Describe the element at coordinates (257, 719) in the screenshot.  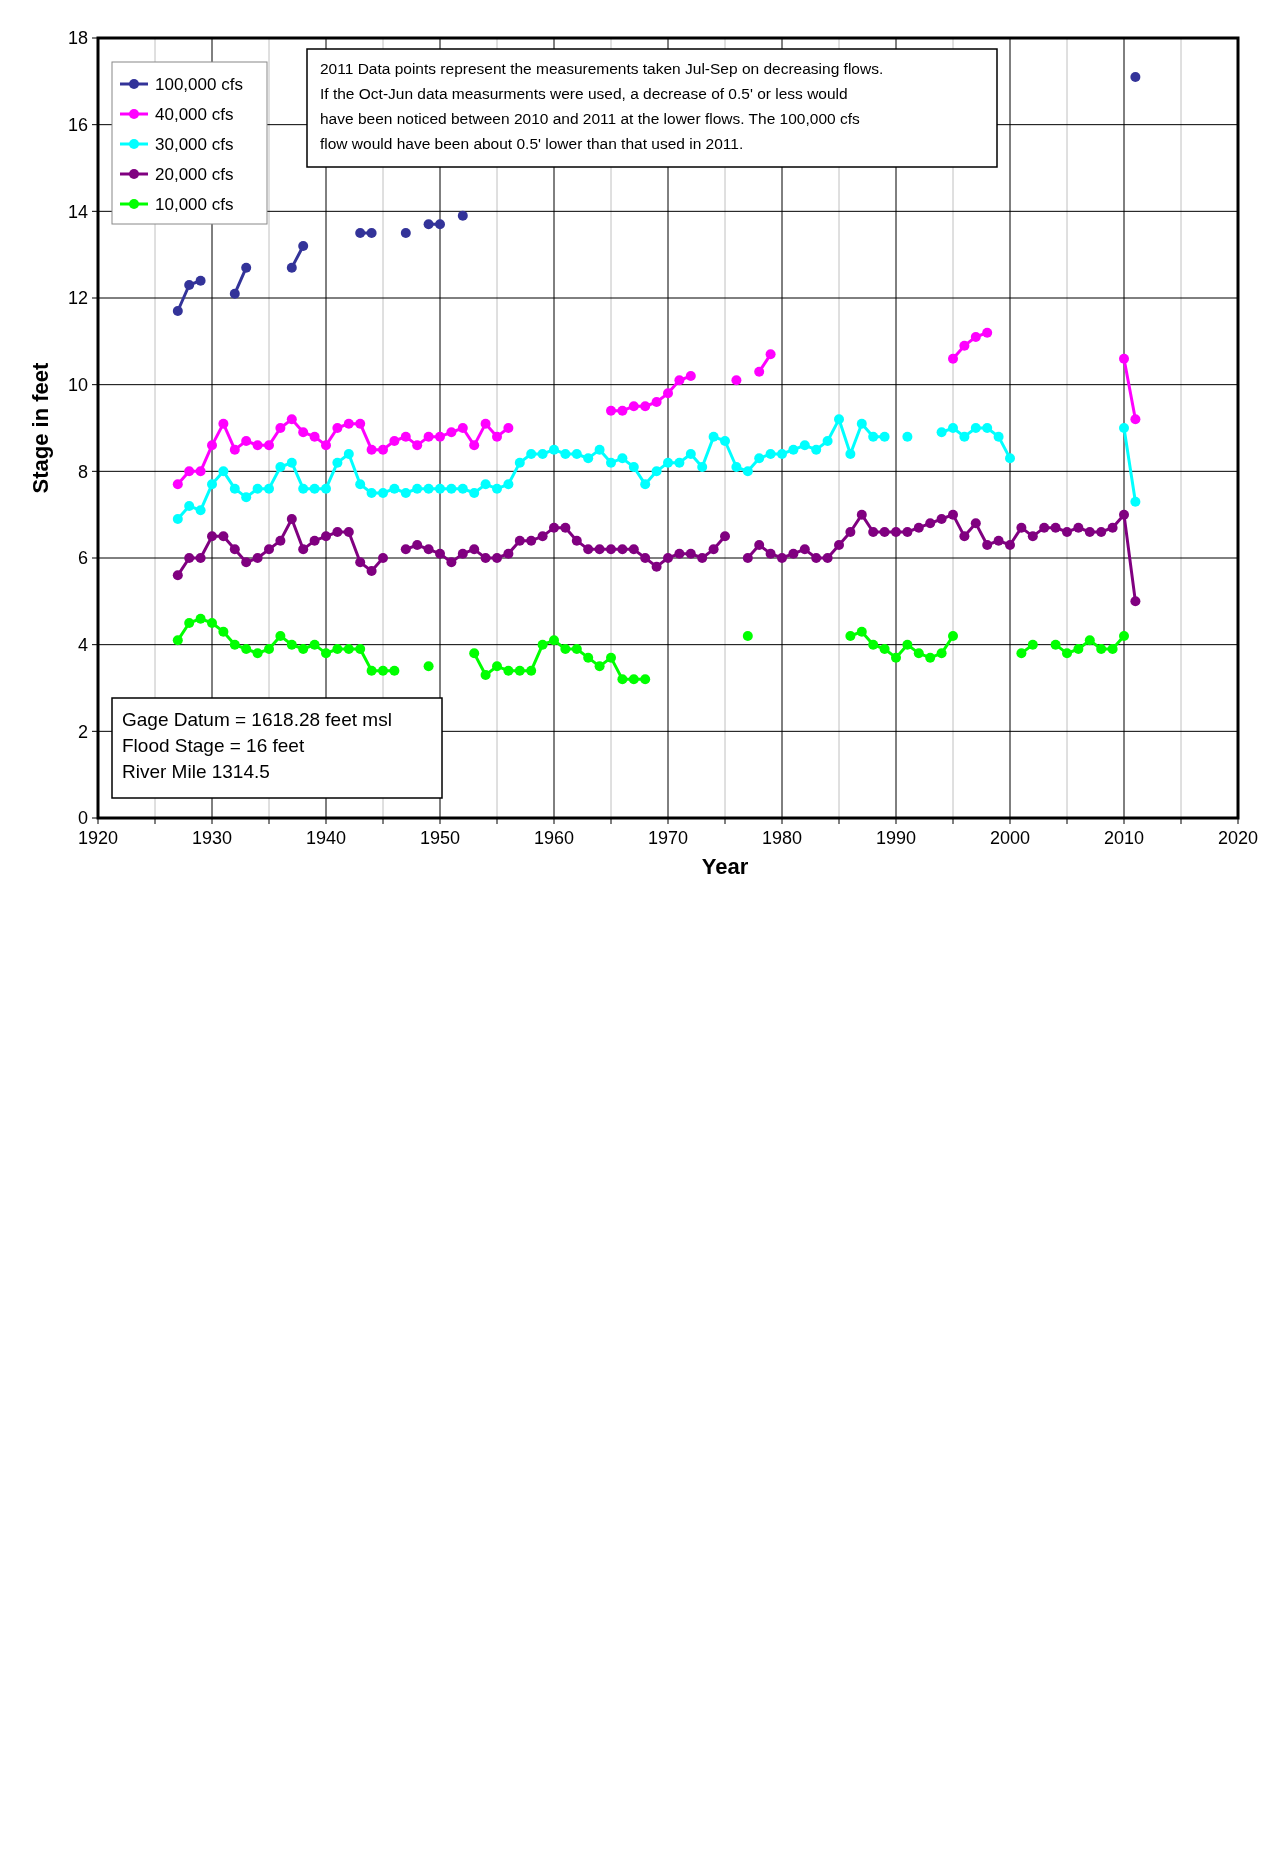
I see `annotation: Gage Datum = 1618.28 feet msl` at that location.